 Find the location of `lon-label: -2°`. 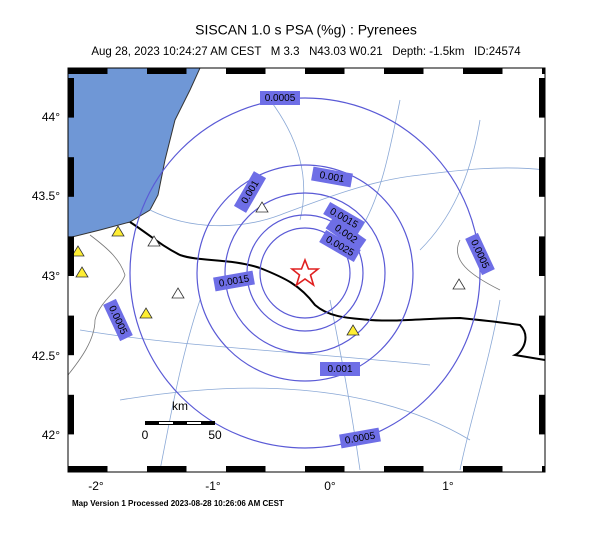

lon-label: -2° is located at coordinates (96, 486).